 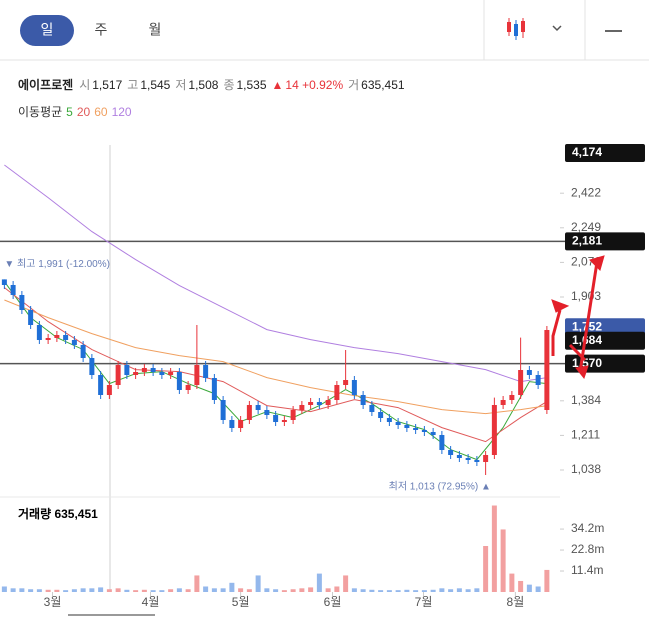 What do you see at coordinates (155, 30) in the screenshot?
I see `tab: 월` at bounding box center [155, 30].